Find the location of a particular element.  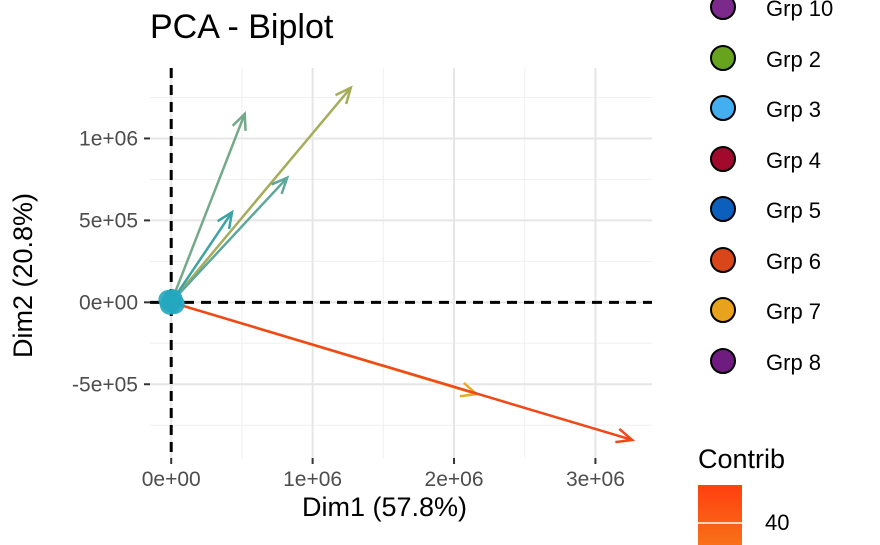

legend-item: Grp 4 is located at coordinates (790, 160).